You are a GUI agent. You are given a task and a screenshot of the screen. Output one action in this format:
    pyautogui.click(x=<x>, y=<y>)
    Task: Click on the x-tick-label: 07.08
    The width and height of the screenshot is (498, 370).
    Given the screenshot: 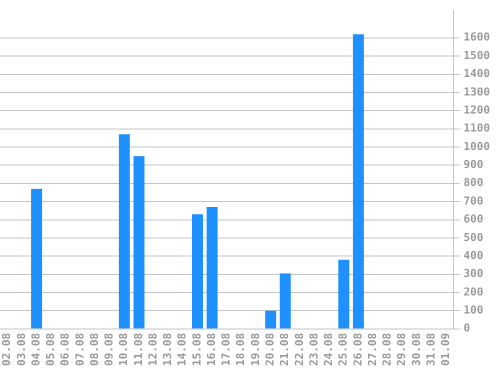 What is the action you would take?
    pyautogui.click(x=79, y=349)
    